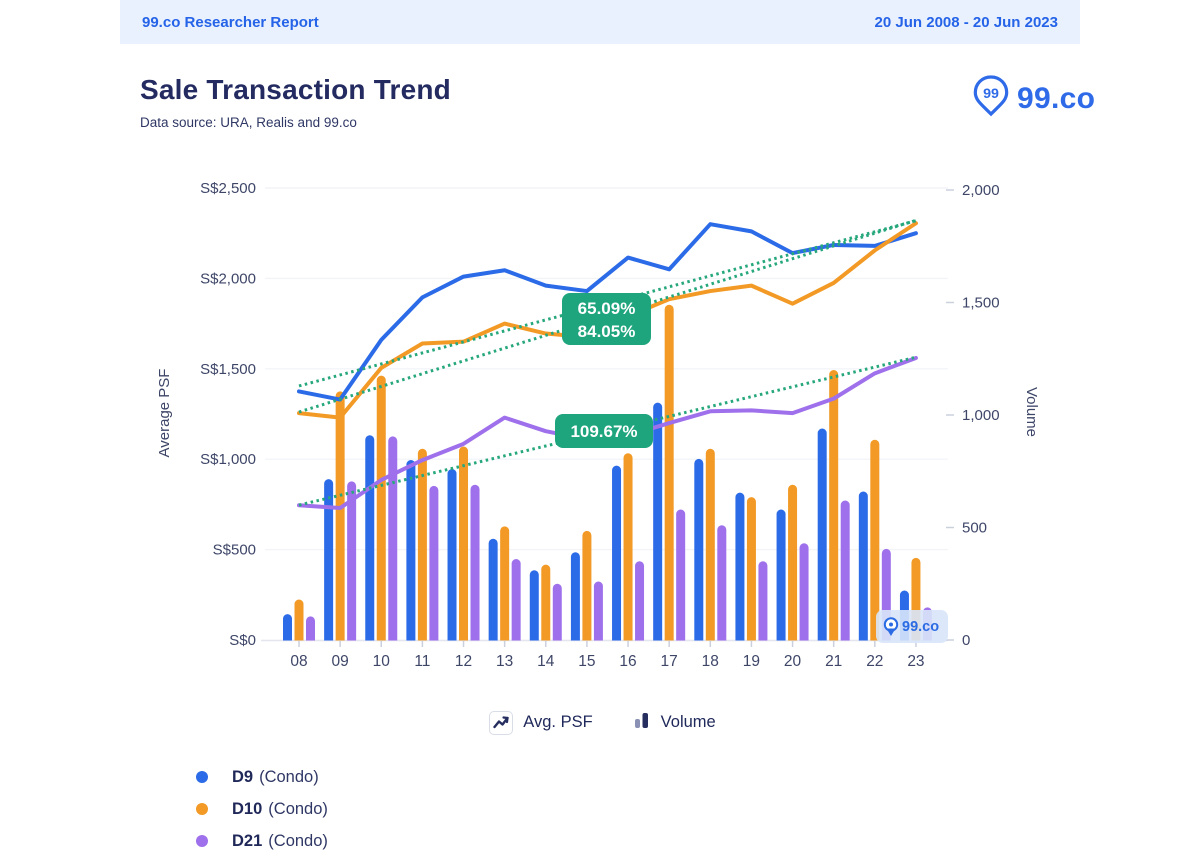 This screenshot has height=850, width=1200. What do you see at coordinates (202, 777) in the screenshot?
I see `d9-color-dot` at bounding box center [202, 777].